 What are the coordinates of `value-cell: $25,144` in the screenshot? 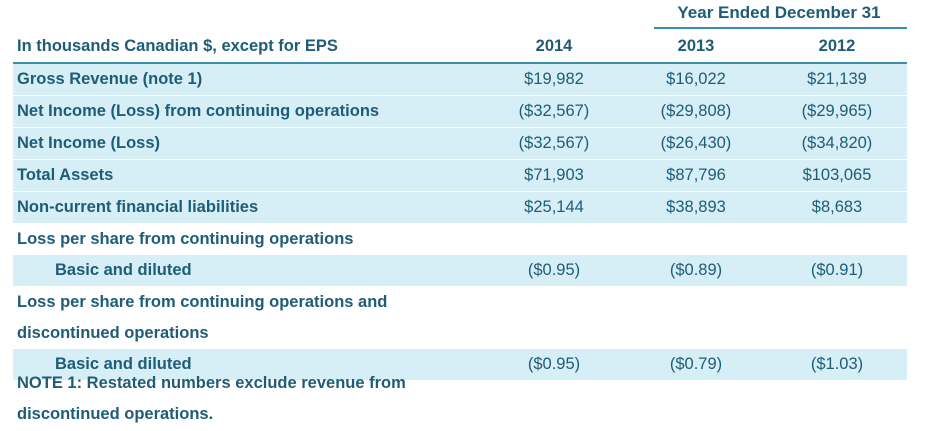 It's located at (554, 207).